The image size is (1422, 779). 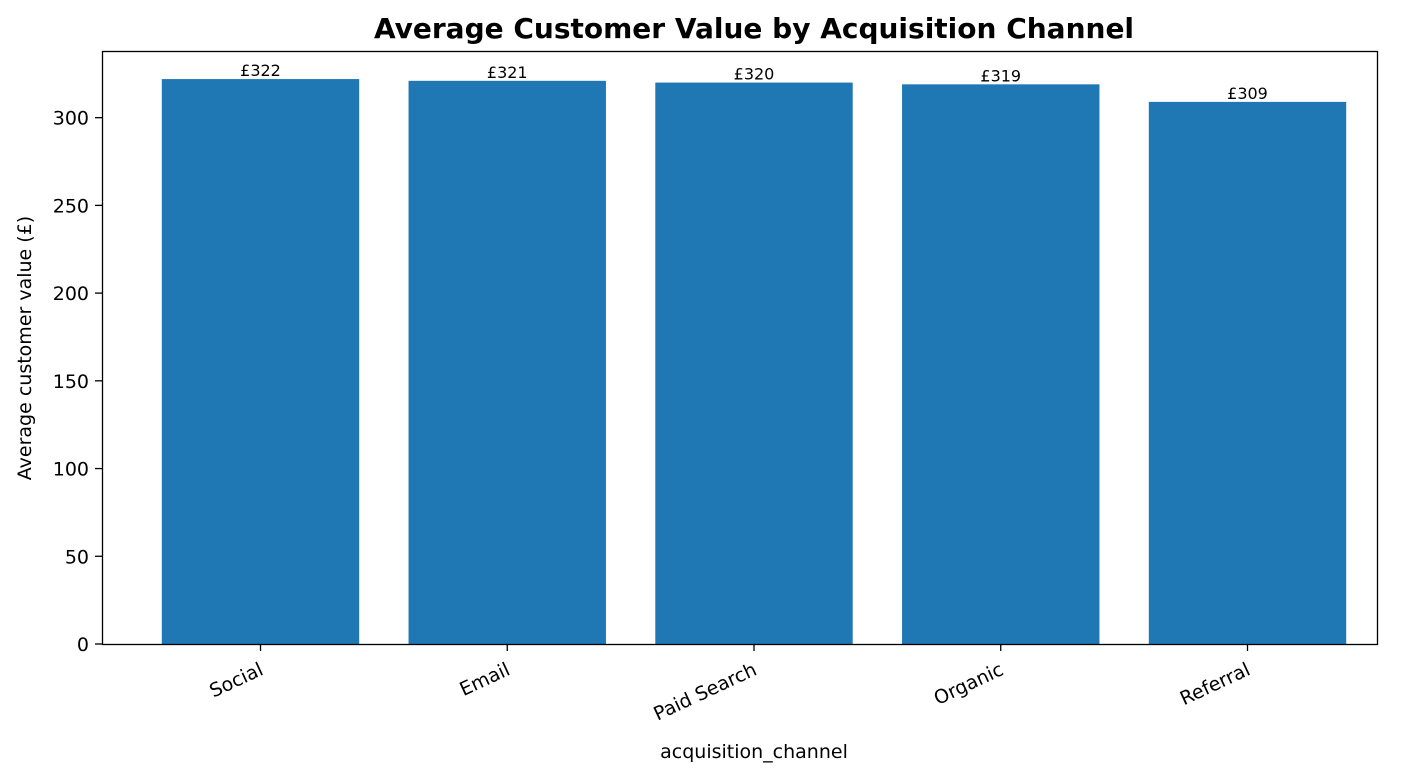 What do you see at coordinates (1215, 684) in the screenshot?
I see `x-tick-label: Referral` at bounding box center [1215, 684].